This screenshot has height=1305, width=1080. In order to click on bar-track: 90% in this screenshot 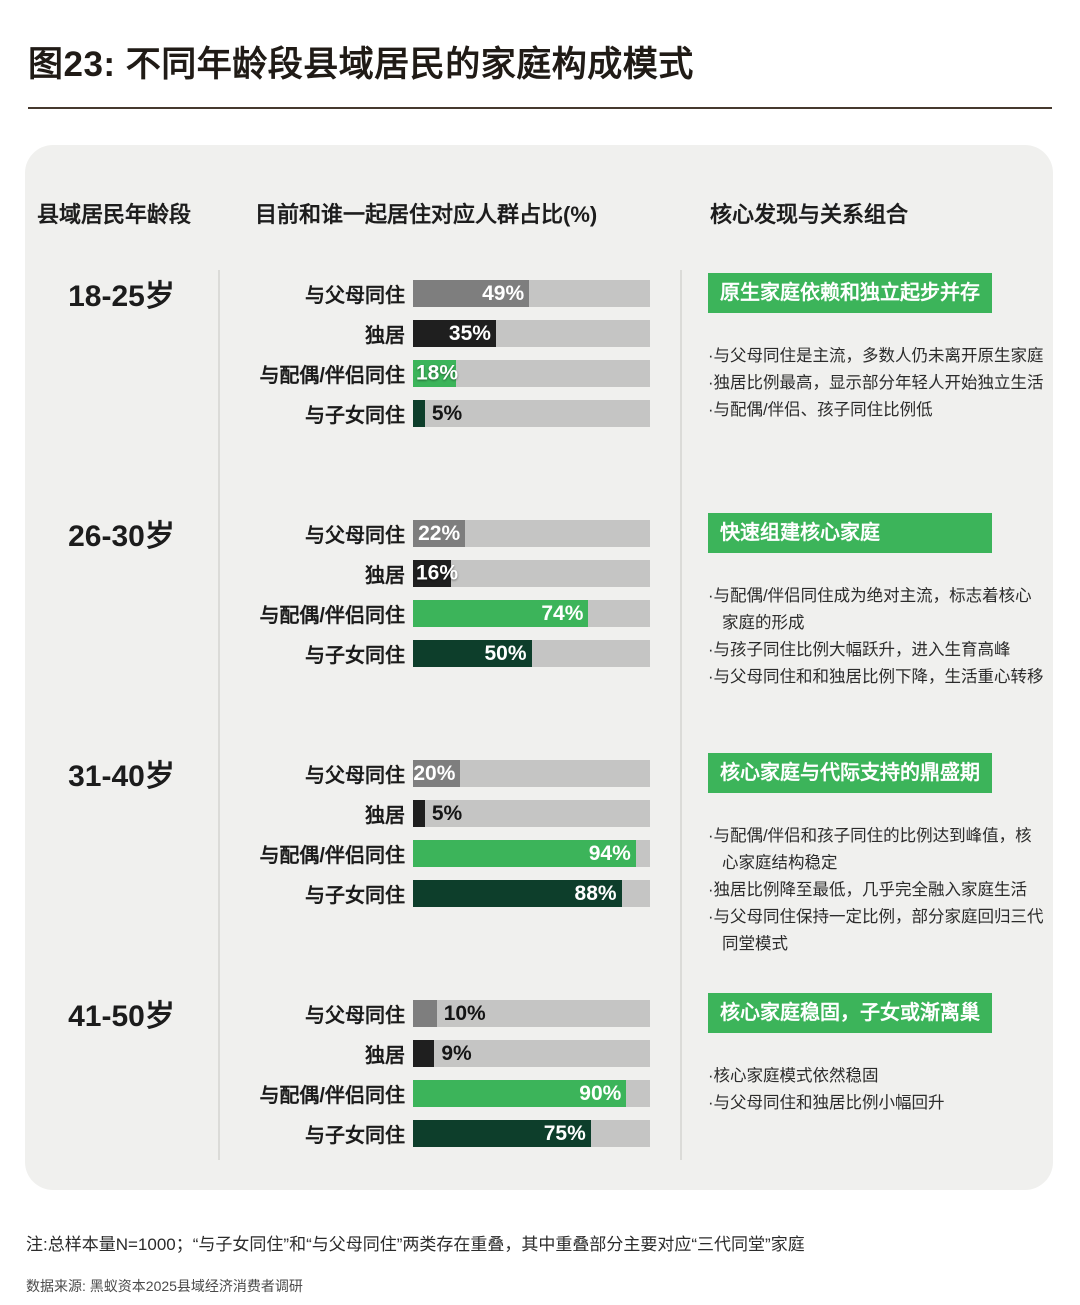, I will do `click(531, 1093)`.